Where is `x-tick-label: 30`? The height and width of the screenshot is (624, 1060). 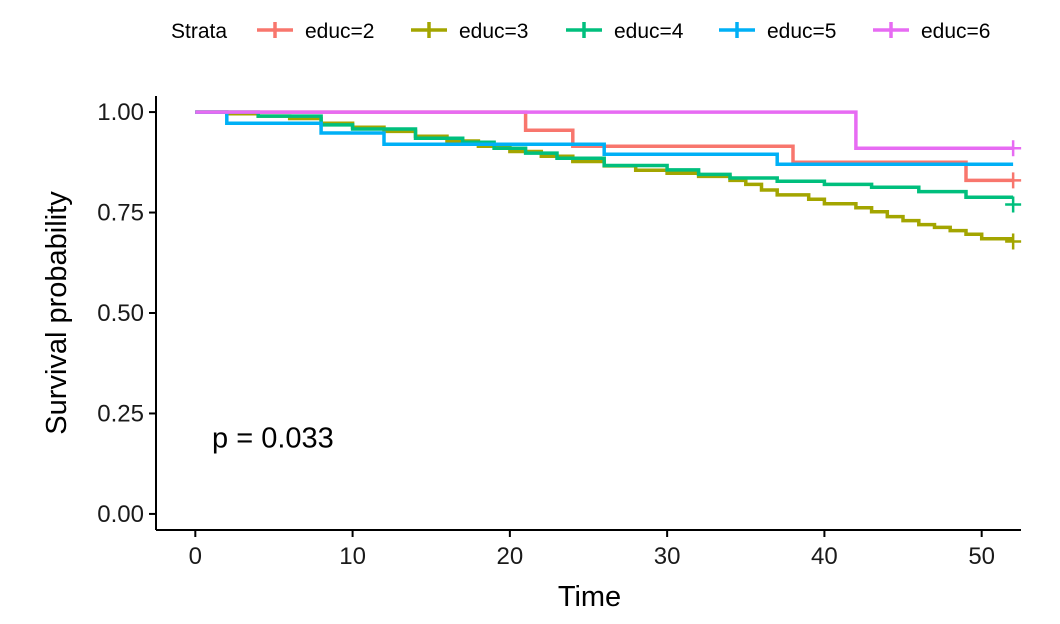 x-tick-label: 30 is located at coordinates (667, 556).